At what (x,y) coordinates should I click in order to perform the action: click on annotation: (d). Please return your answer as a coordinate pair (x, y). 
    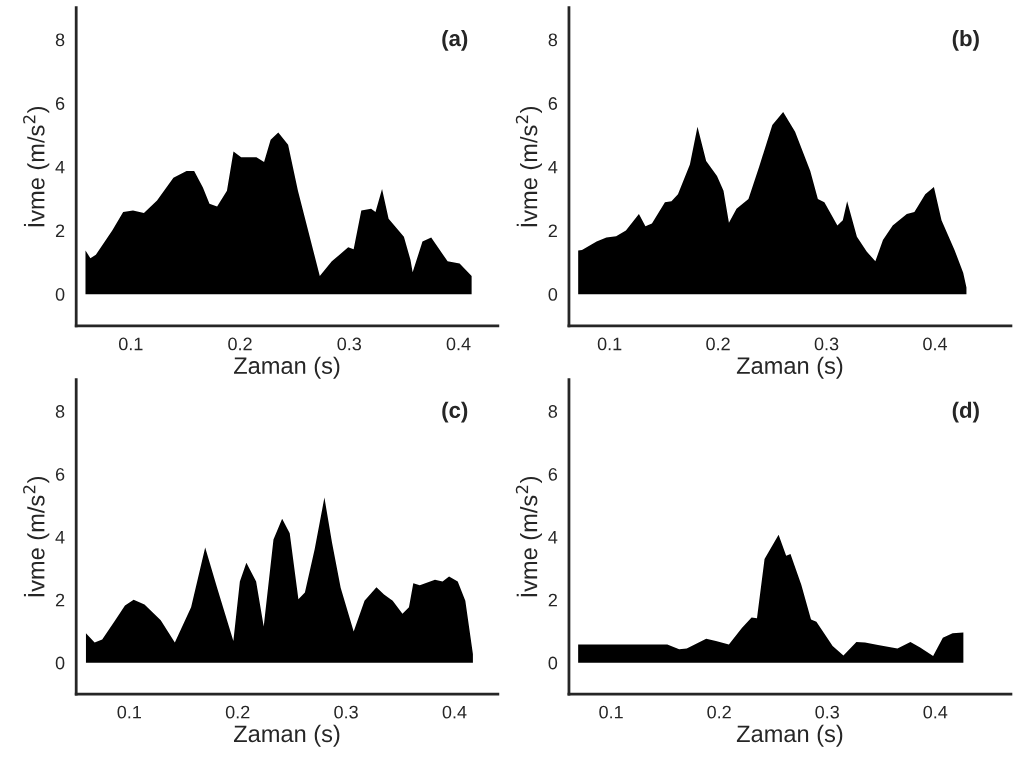
    Looking at the image, I should click on (965, 412).